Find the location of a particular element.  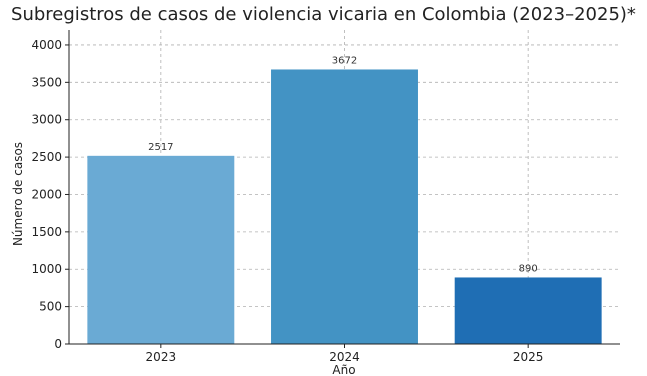

x-tick-label: 2023 is located at coordinates (161, 357).